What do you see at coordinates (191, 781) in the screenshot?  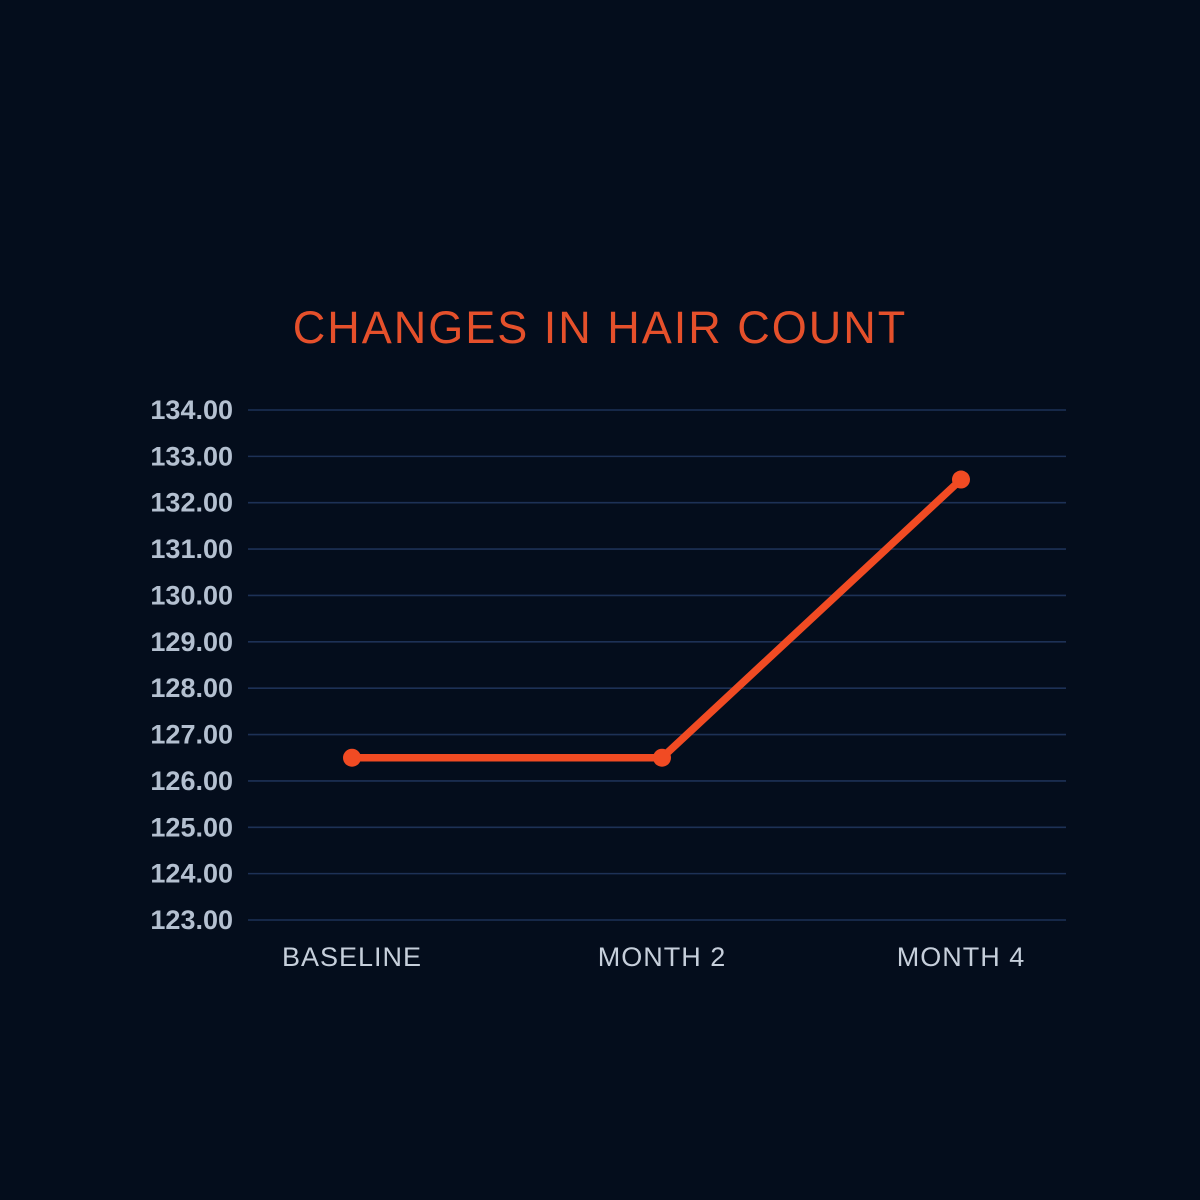 I see `y-axis-tick-label: 126.00` at bounding box center [191, 781].